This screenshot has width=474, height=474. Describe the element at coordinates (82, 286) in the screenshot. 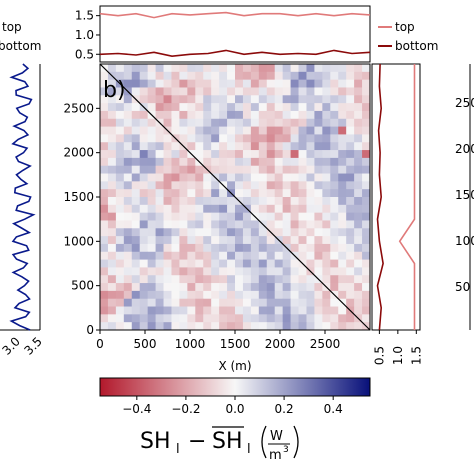

I see `y-tick-label: 500` at that location.